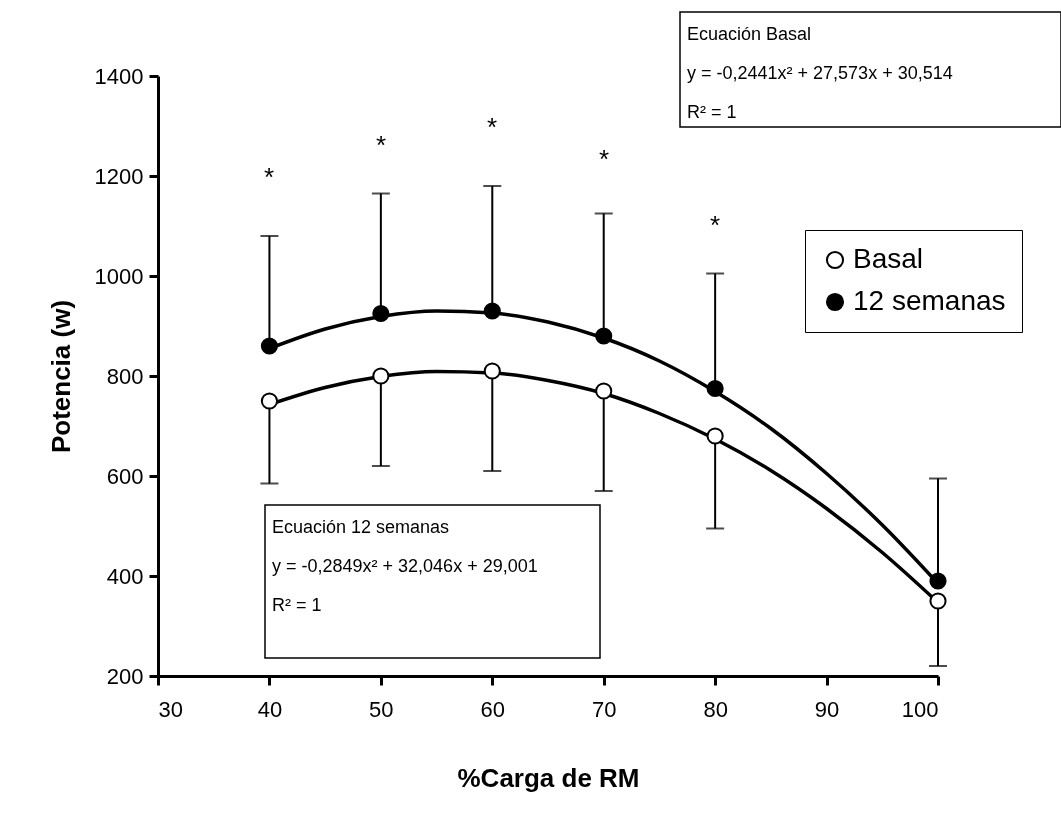  I want to click on x-tick-label: 80, so click(715, 709).